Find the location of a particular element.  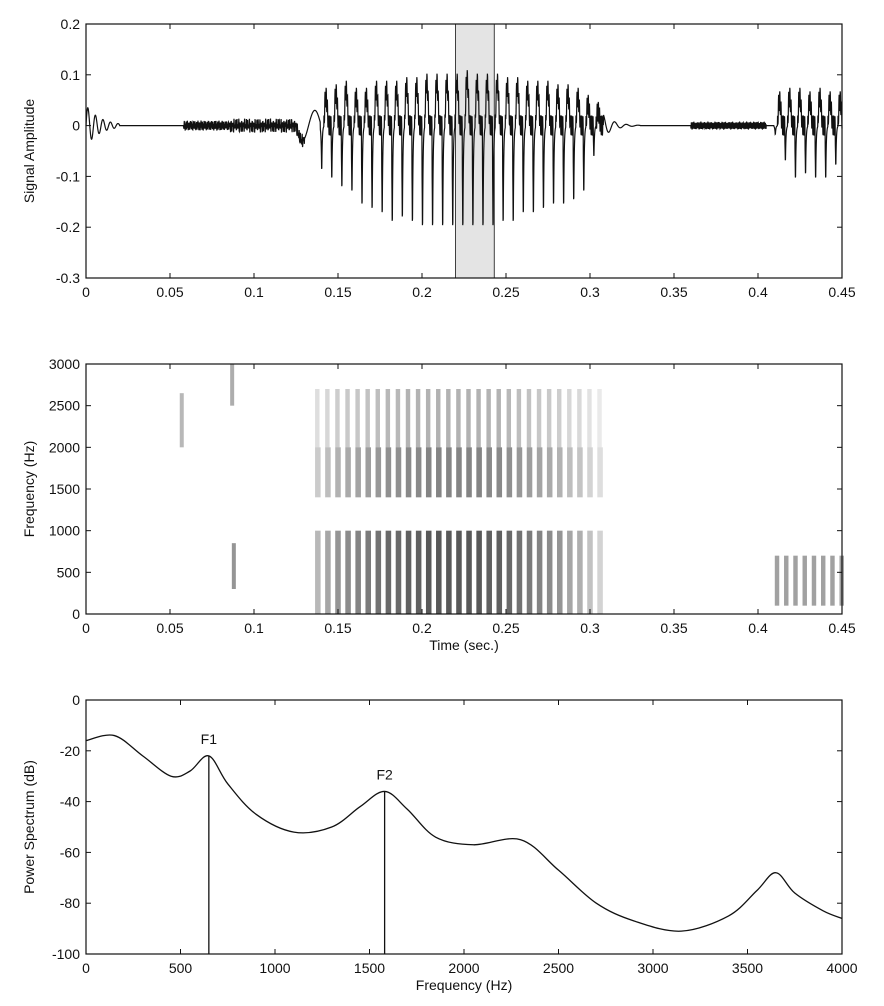

x-axis-label: Time (sec.) is located at coordinates (463, 645).